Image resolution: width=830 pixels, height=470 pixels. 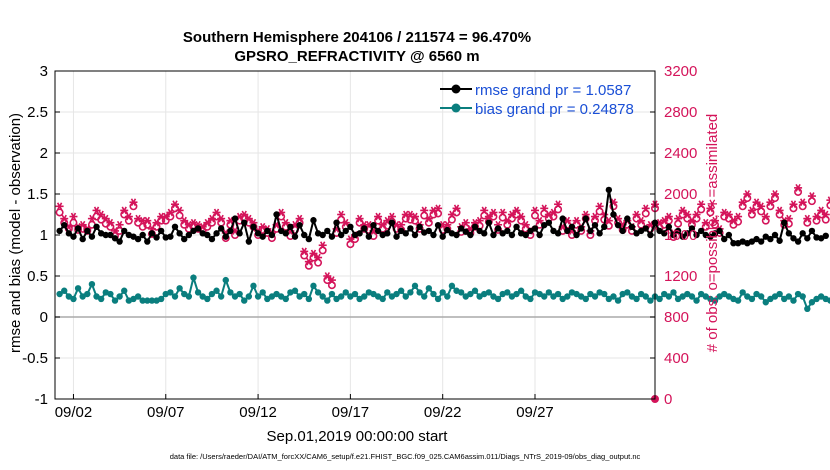 What do you see at coordinates (680, 71) in the screenshot?
I see `y2-tick-label: 3200` at bounding box center [680, 71].